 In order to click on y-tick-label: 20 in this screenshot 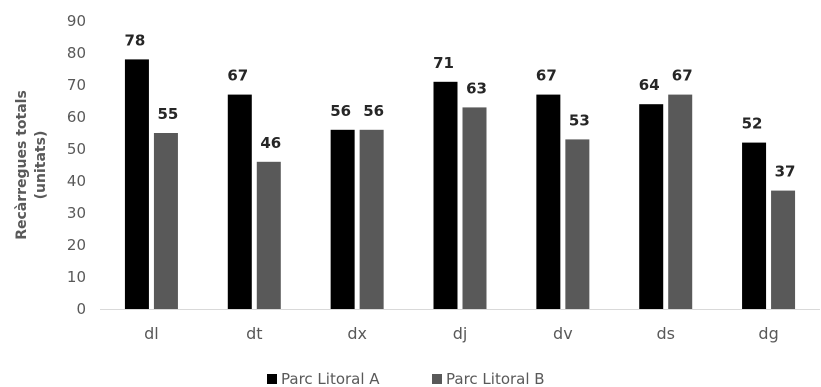, I will do `click(76, 245)`.